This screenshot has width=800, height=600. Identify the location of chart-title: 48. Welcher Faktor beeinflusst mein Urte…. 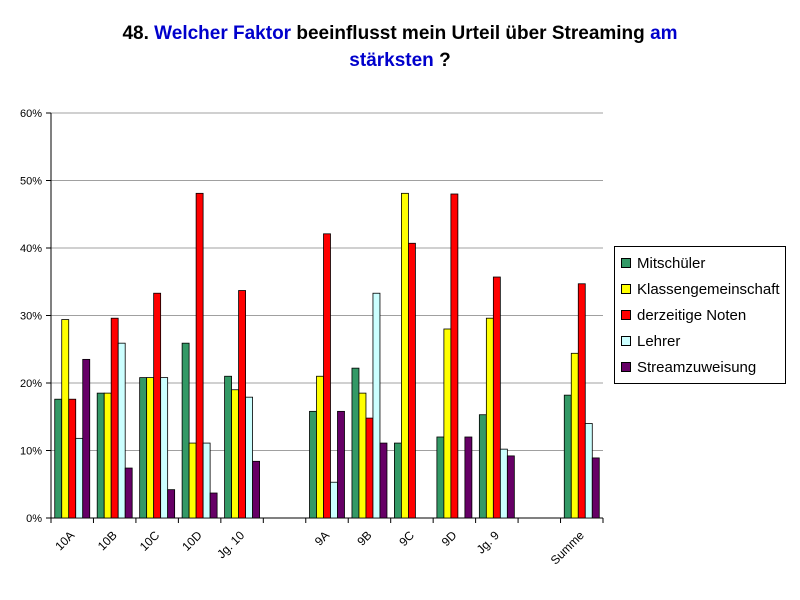
(400, 47).